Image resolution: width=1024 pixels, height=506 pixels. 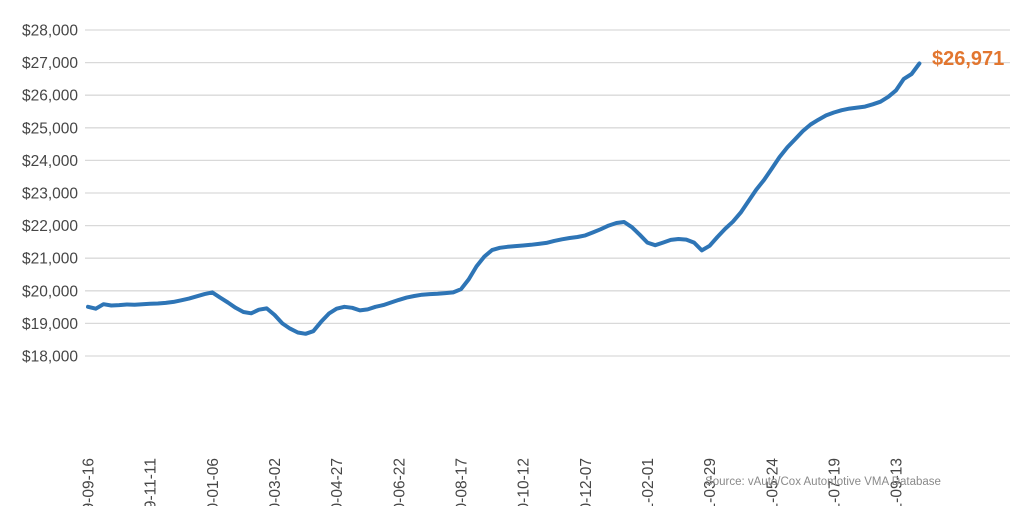 I want to click on x-tick-label: 2020-08-17, so click(x=461, y=482).